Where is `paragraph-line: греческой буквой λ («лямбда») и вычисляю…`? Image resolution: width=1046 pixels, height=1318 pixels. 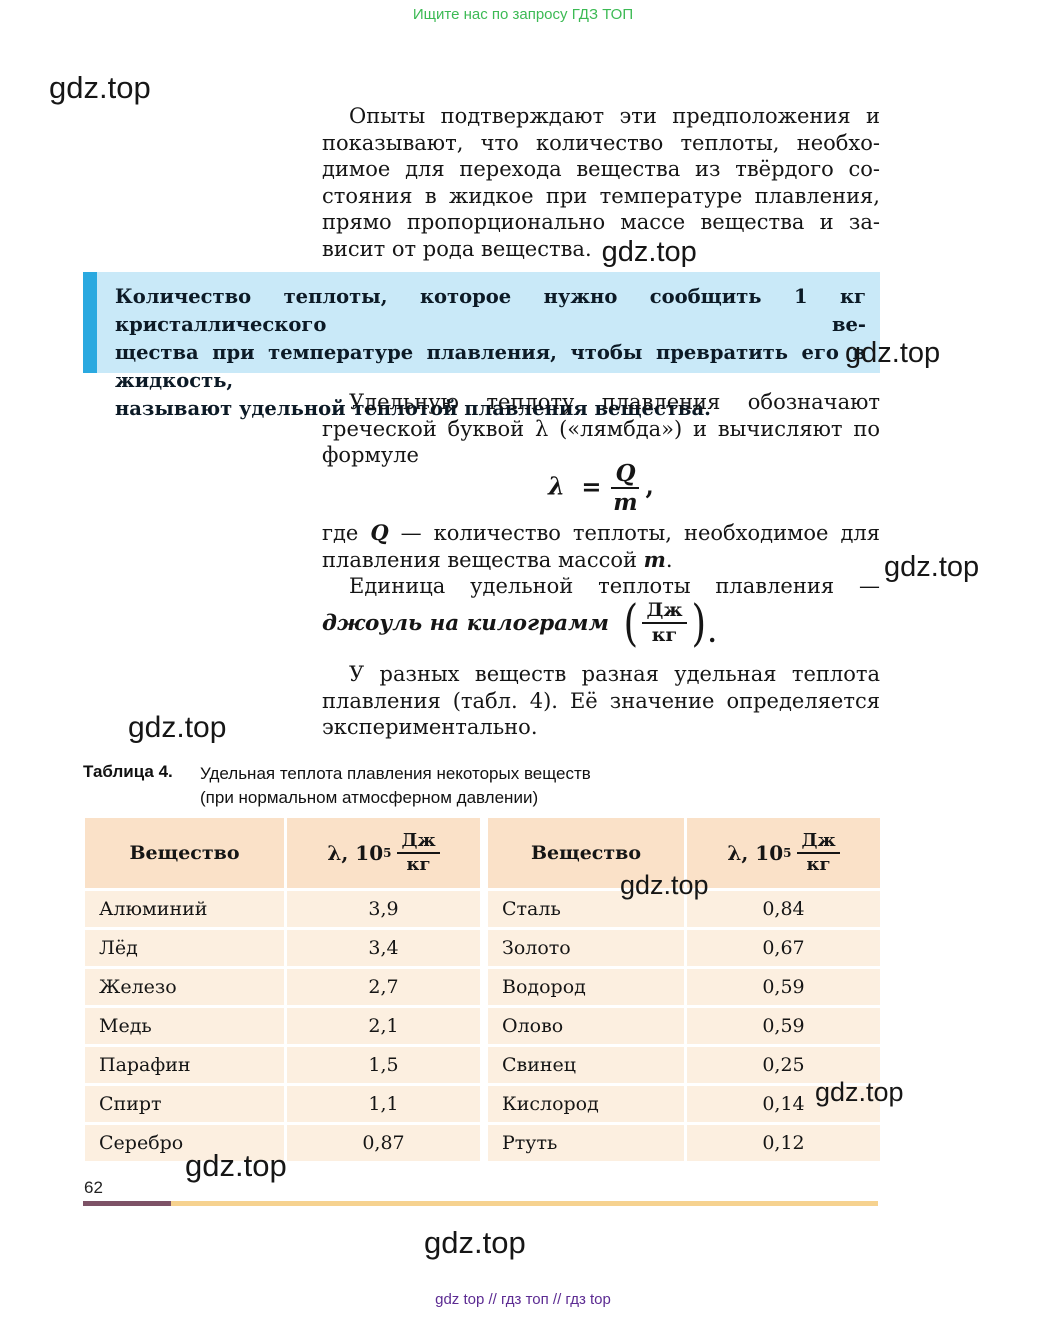 paragraph-line: греческой буквой λ («лямбда») и вычисляю… is located at coordinates (601, 428).